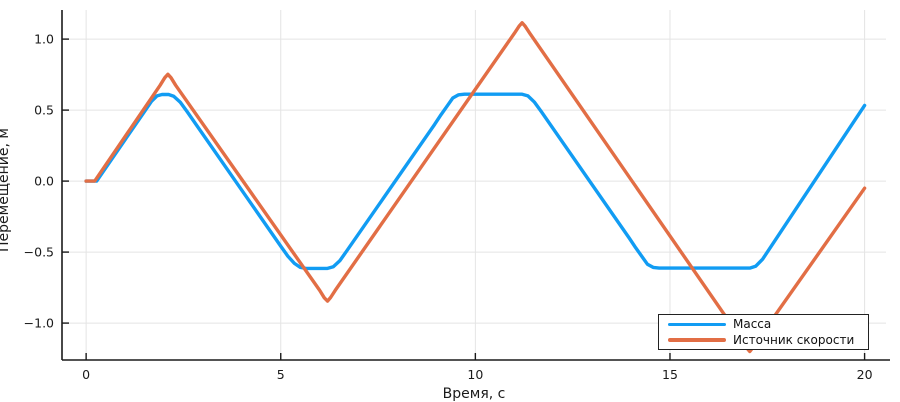  What do you see at coordinates (39, 252) in the screenshot?
I see `y-tick-label: −0.5` at bounding box center [39, 252].